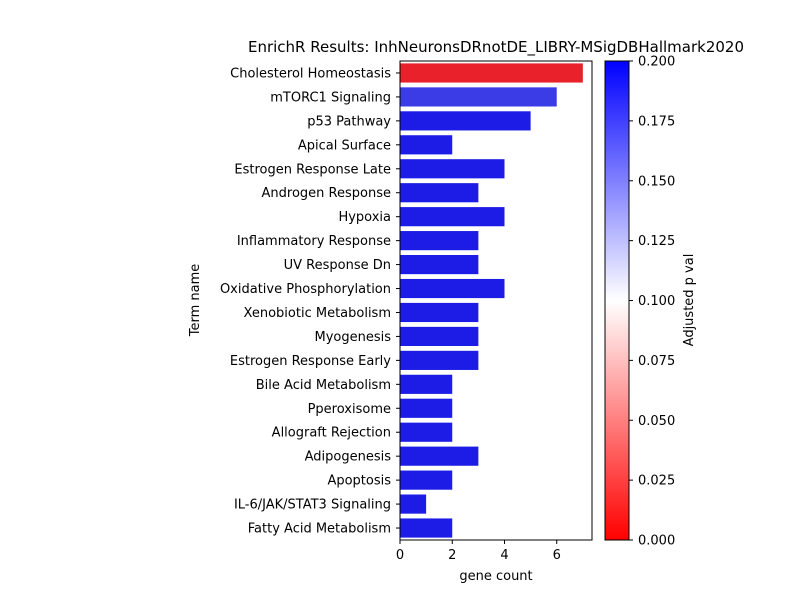 The width and height of the screenshot is (800, 600). What do you see at coordinates (305, 289) in the screenshot?
I see `y-tick-label: Oxidative Phosphorylation` at bounding box center [305, 289].